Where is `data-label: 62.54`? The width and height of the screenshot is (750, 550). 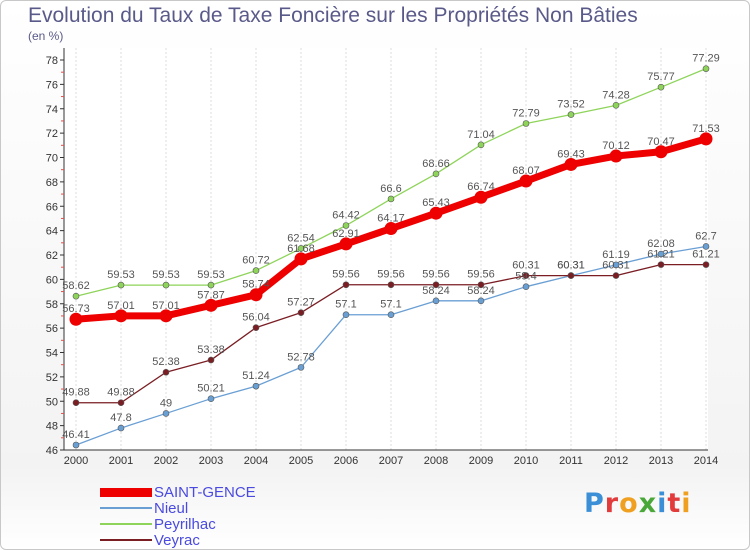 data-label: 62.54 is located at coordinates (301, 238).